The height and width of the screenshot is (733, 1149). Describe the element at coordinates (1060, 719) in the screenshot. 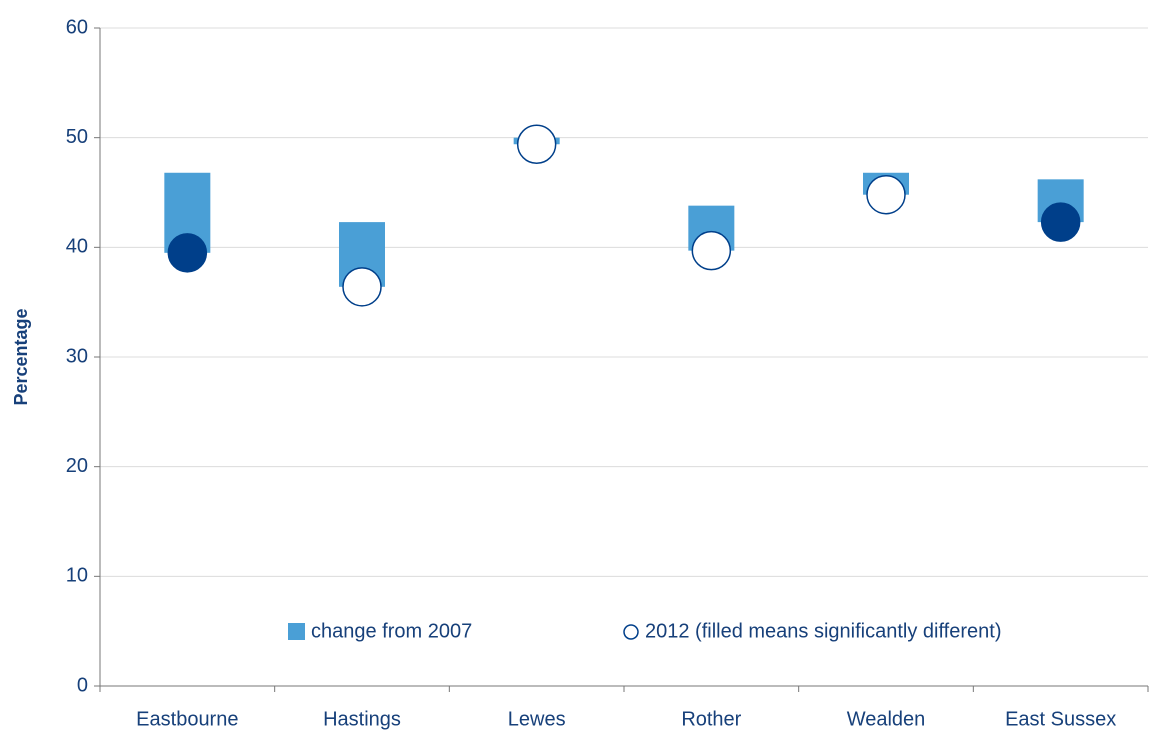

I see `x-tick-label: East Sussex` at that location.